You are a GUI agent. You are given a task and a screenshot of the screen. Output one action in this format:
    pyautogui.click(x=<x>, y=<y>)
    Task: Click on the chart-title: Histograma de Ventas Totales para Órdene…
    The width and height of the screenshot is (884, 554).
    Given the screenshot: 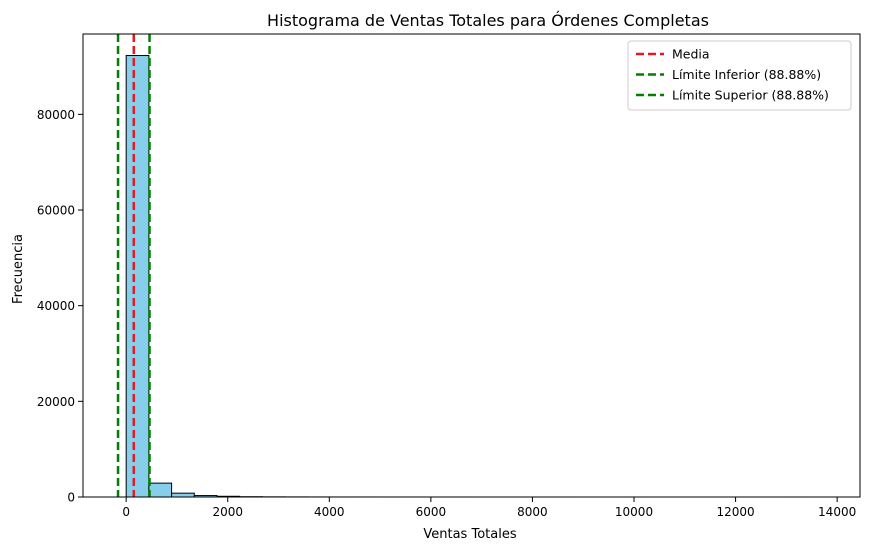 What is the action you would take?
    pyautogui.click(x=488, y=20)
    